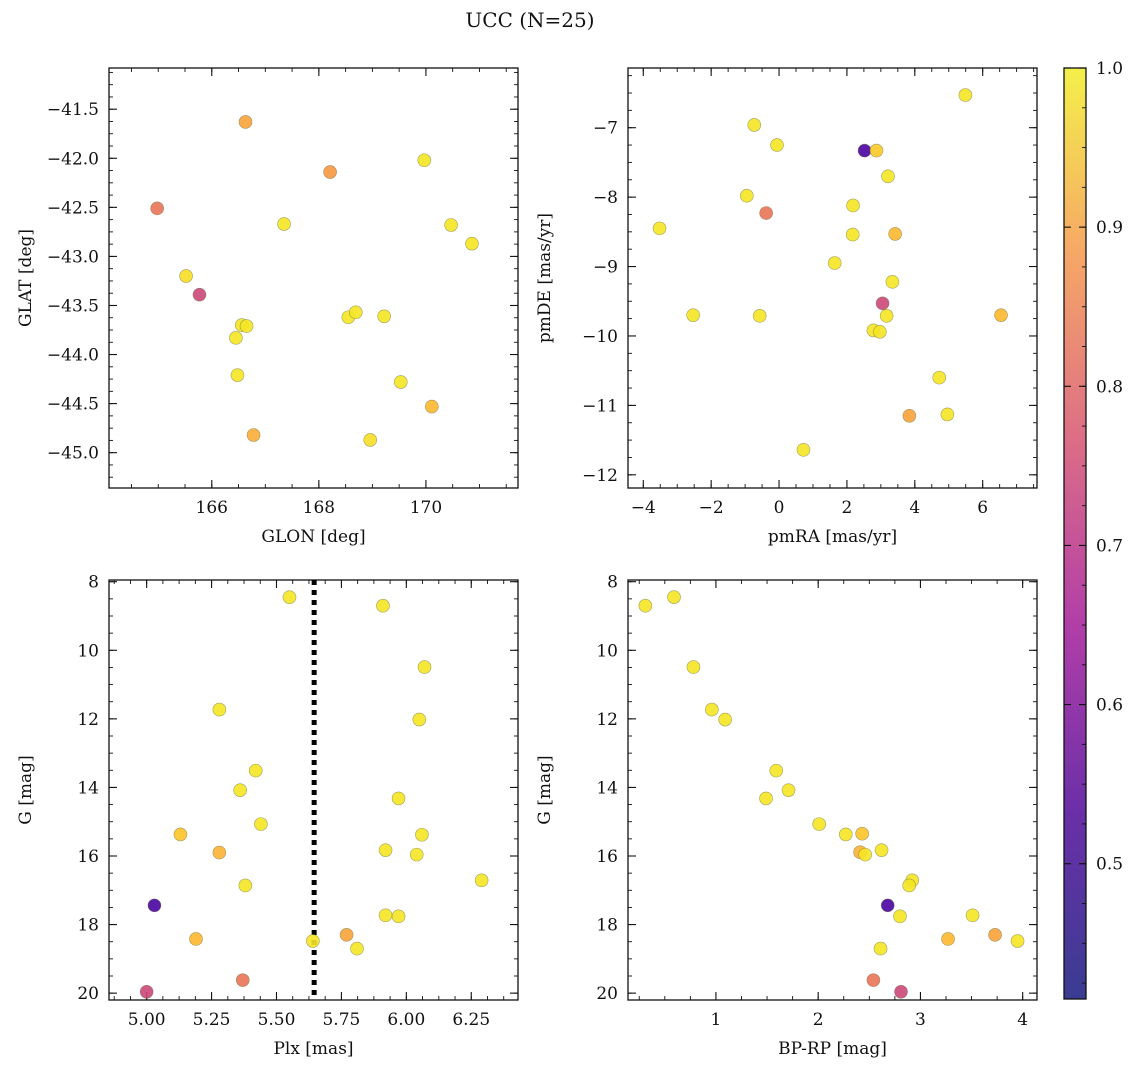 The image size is (1136, 1067). I want to click on y-tick-label: −42.0, so click(73, 159).